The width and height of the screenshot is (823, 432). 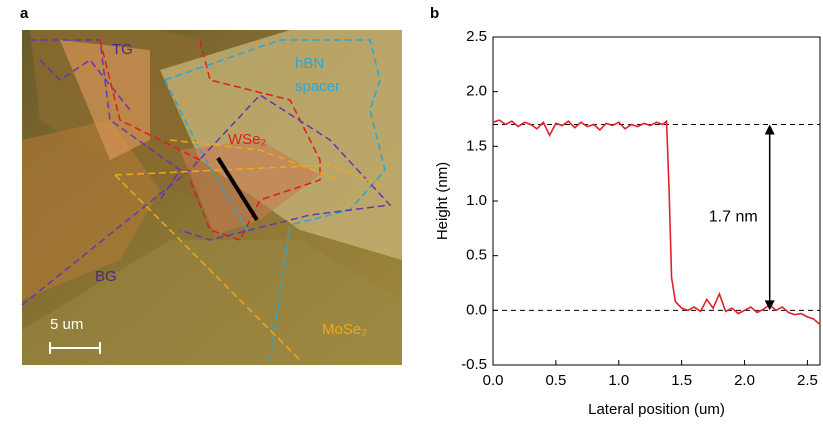 What do you see at coordinates (618, 380) in the screenshot?
I see `x-tick-label: 1.0` at bounding box center [618, 380].